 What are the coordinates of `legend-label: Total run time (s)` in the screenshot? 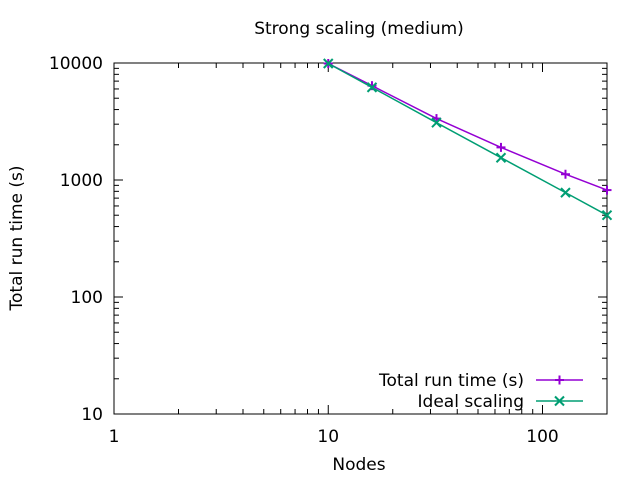 It's located at (451, 381).